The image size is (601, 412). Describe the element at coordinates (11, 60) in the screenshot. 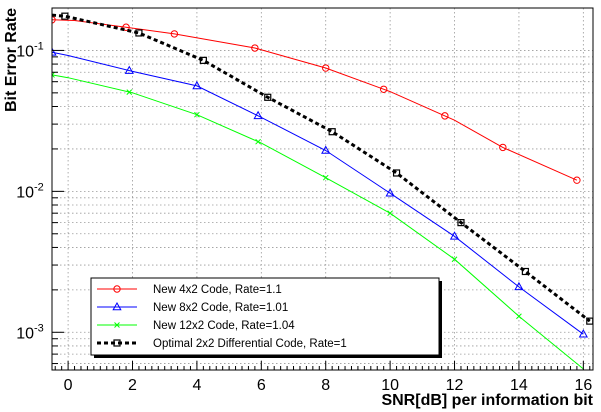

I see `y-axis-title: Bit Error Rate` at that location.